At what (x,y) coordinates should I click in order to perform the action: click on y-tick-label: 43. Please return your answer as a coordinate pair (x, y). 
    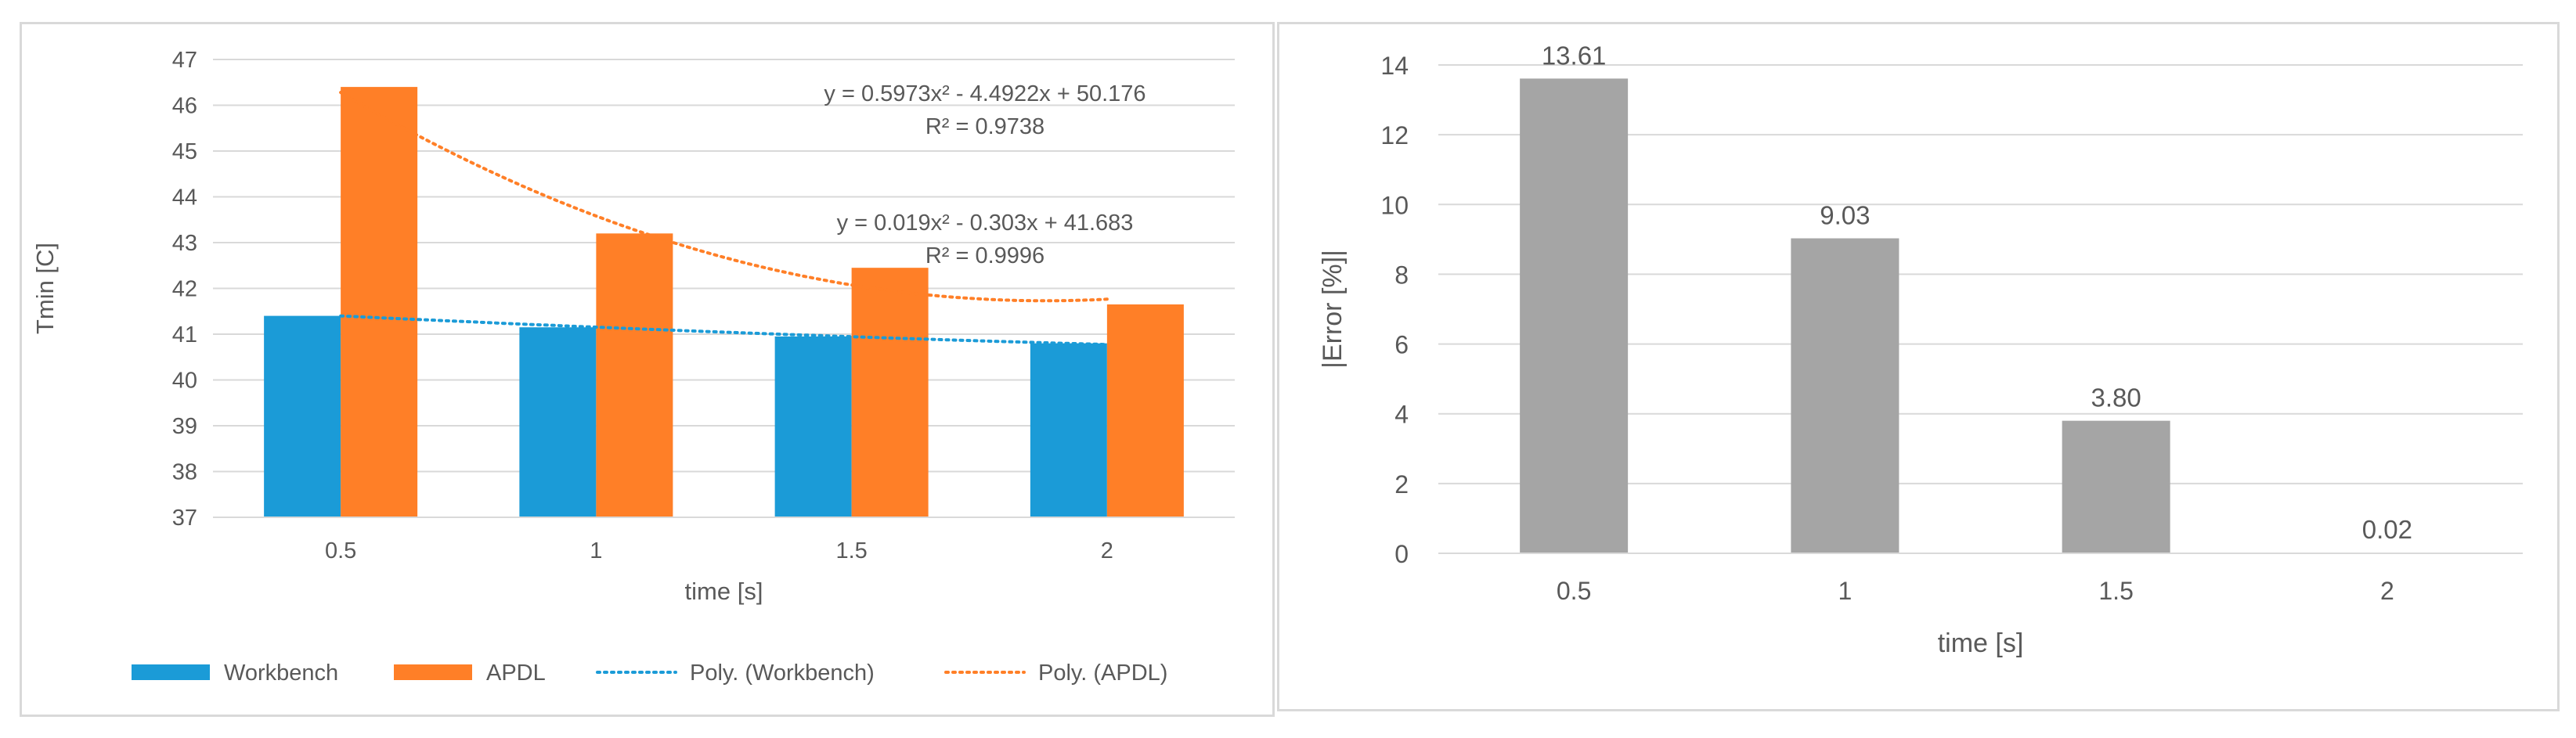
    Looking at the image, I should click on (184, 243).